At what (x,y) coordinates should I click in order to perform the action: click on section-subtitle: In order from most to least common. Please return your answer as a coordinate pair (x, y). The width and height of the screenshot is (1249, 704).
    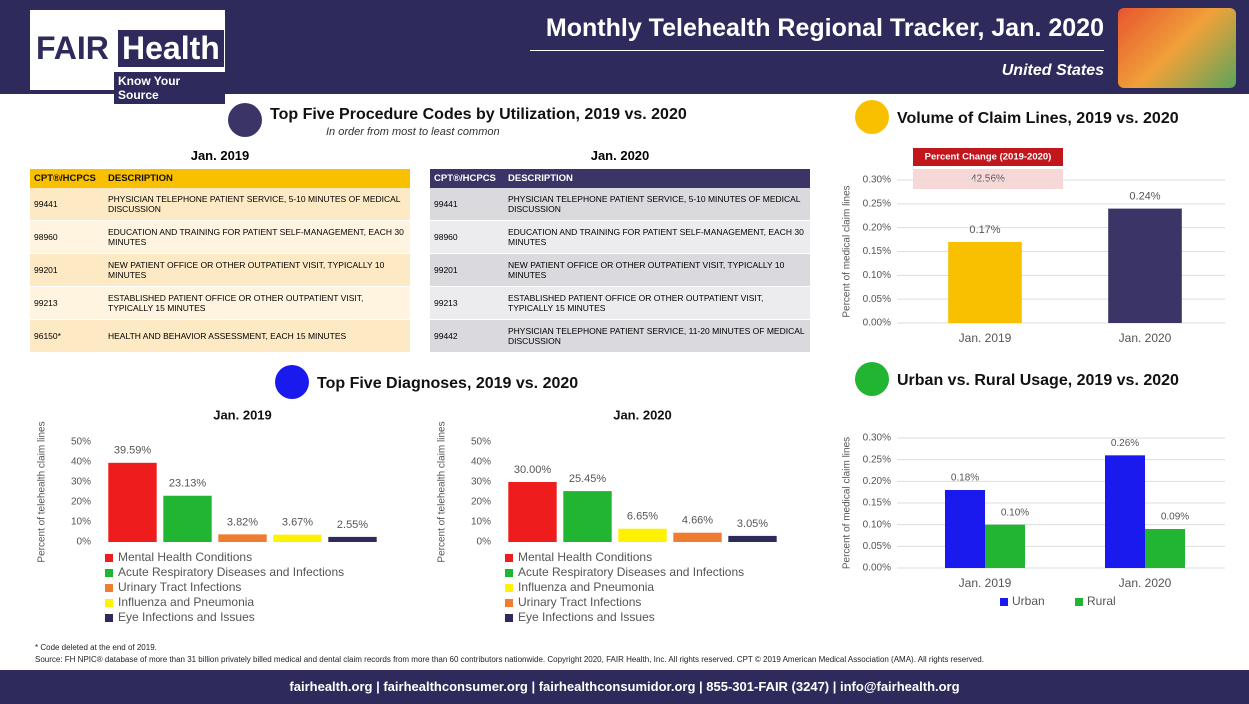
    Looking at the image, I should click on (413, 132).